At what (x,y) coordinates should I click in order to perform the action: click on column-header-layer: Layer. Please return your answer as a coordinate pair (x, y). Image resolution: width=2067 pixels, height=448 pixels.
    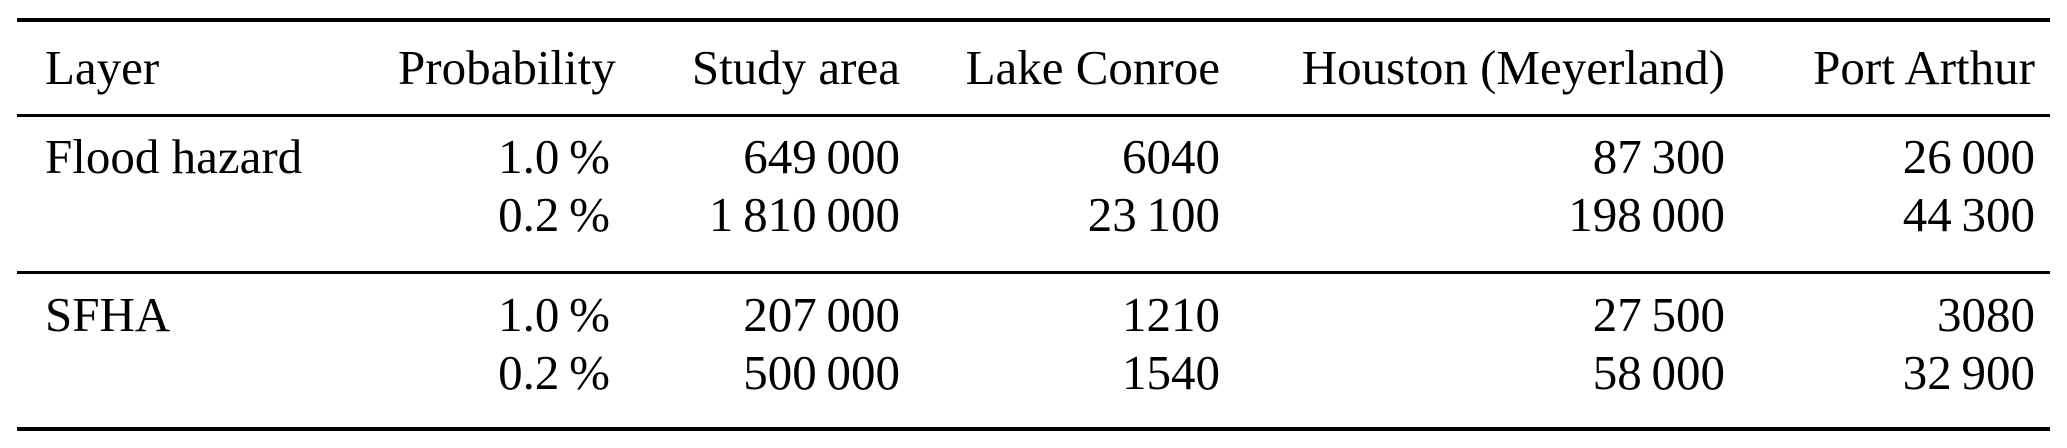
    Looking at the image, I should click on (207, 68).